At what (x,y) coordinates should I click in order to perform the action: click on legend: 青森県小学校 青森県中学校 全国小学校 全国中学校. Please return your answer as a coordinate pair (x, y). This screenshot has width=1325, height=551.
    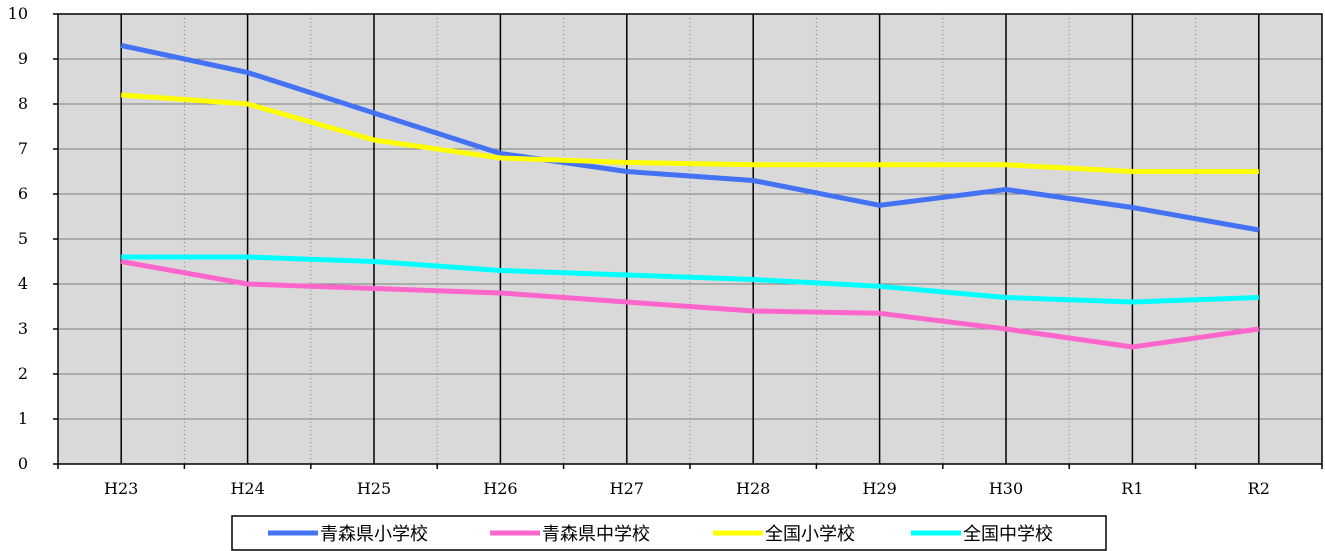
    Looking at the image, I should click on (669, 533).